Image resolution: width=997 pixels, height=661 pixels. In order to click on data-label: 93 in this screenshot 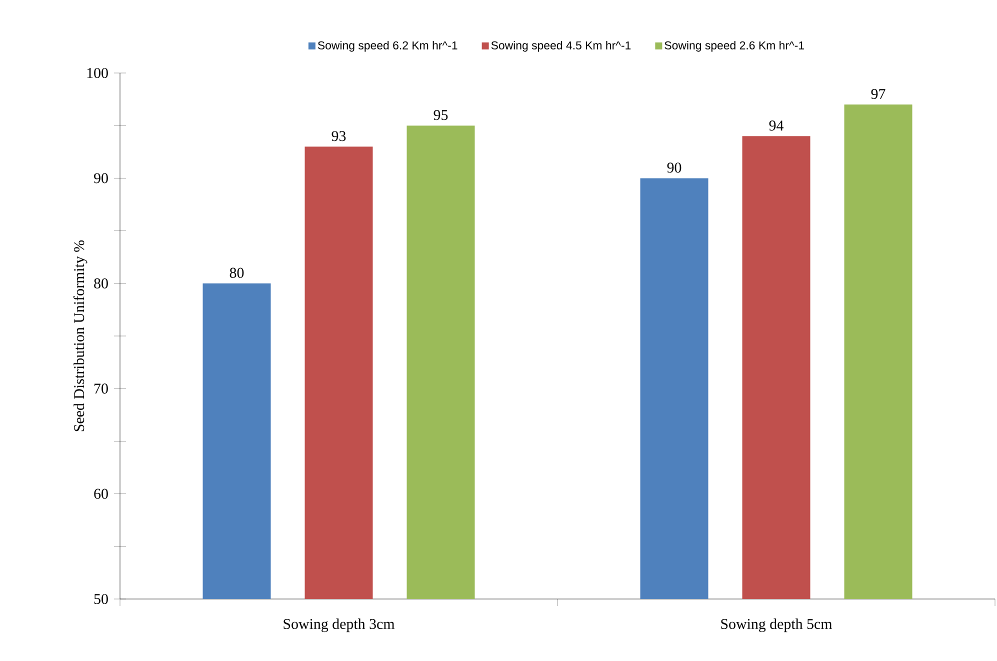, I will do `click(339, 136)`.